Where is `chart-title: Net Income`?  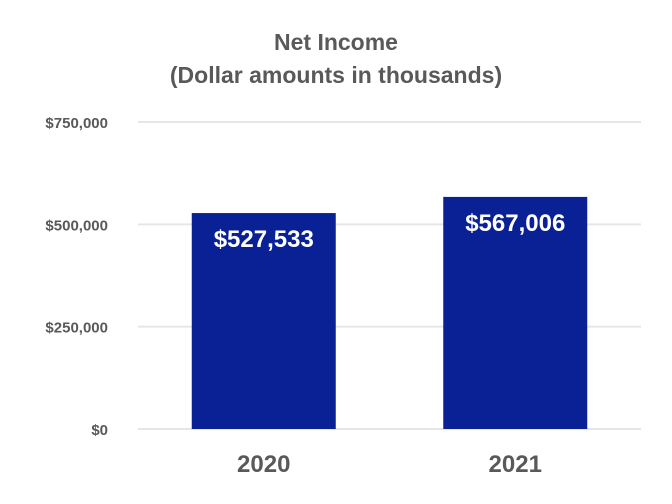
chart-title: Net Income is located at coordinates (336, 42).